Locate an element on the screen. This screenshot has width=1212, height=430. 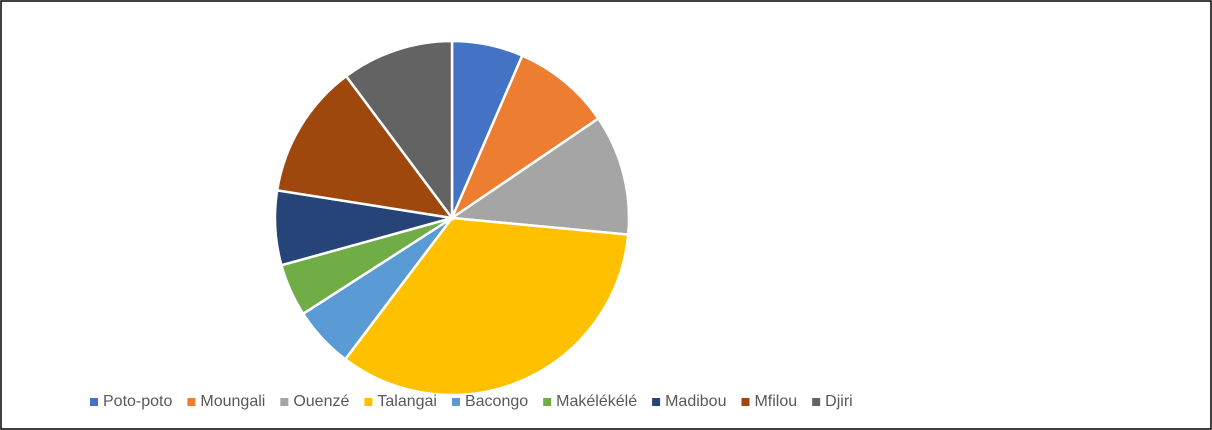
legend-label: Moungali is located at coordinates (232, 401).